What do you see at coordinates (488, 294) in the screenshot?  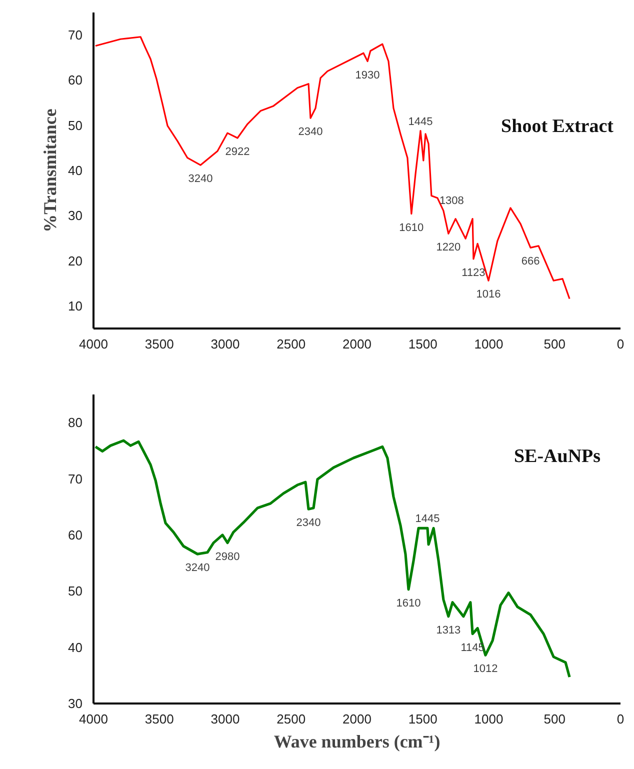 I see `annotation: 1016` at bounding box center [488, 294].